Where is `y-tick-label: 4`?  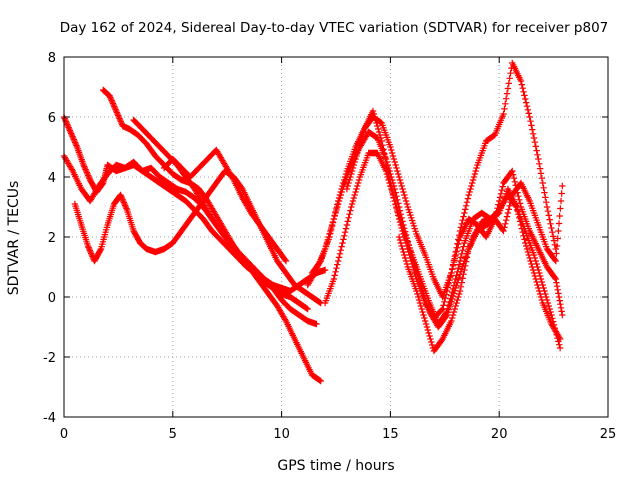
y-tick-label: 4 is located at coordinates (52, 178).